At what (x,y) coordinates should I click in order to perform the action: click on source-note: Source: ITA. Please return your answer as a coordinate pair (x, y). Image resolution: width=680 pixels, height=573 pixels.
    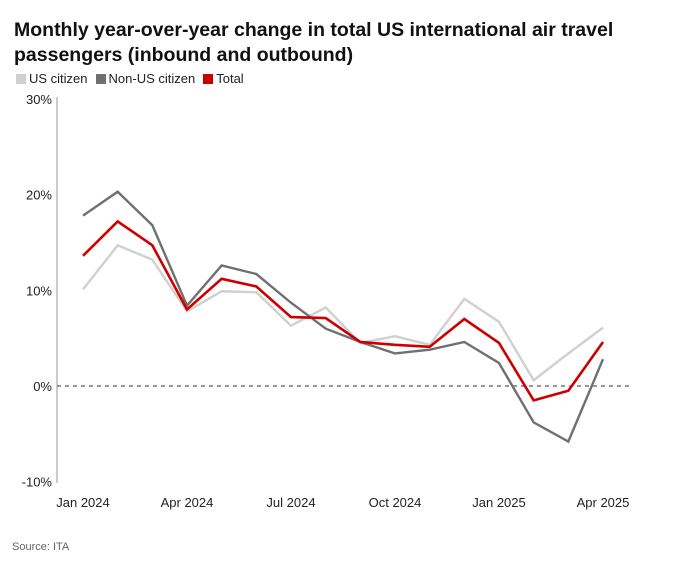
    Looking at the image, I should click on (41, 547).